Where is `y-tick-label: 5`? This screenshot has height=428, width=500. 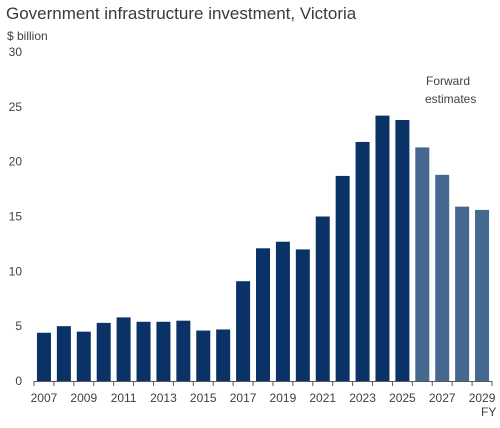
y-tick-label: 5 is located at coordinates (18, 326).